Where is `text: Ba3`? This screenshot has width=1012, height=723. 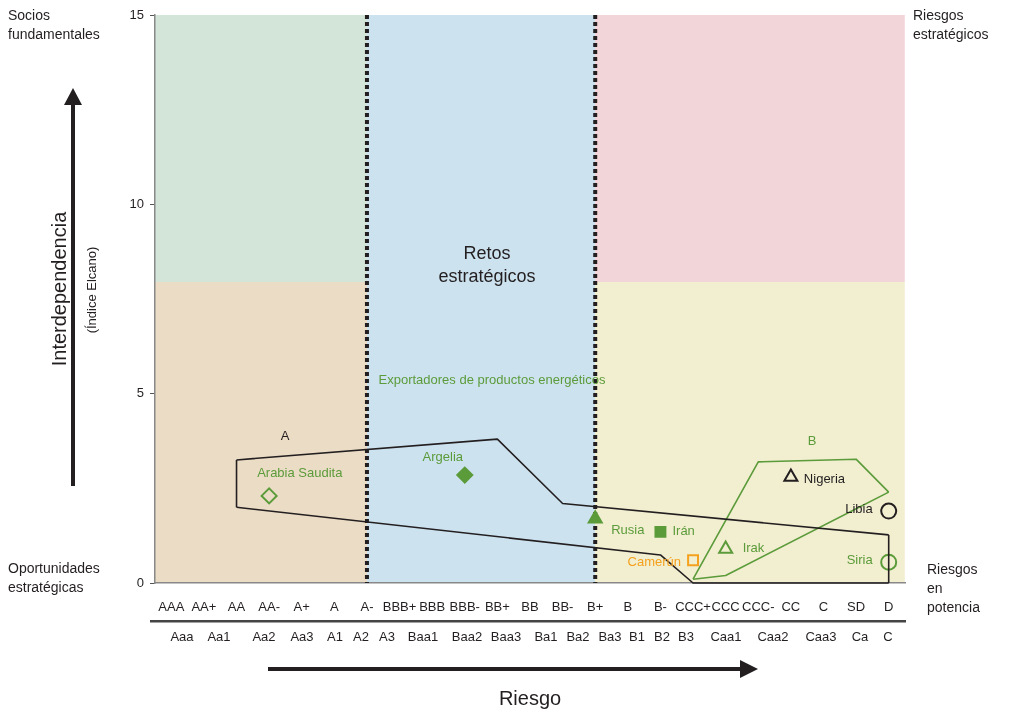
text: Ba3 is located at coordinates (610, 636).